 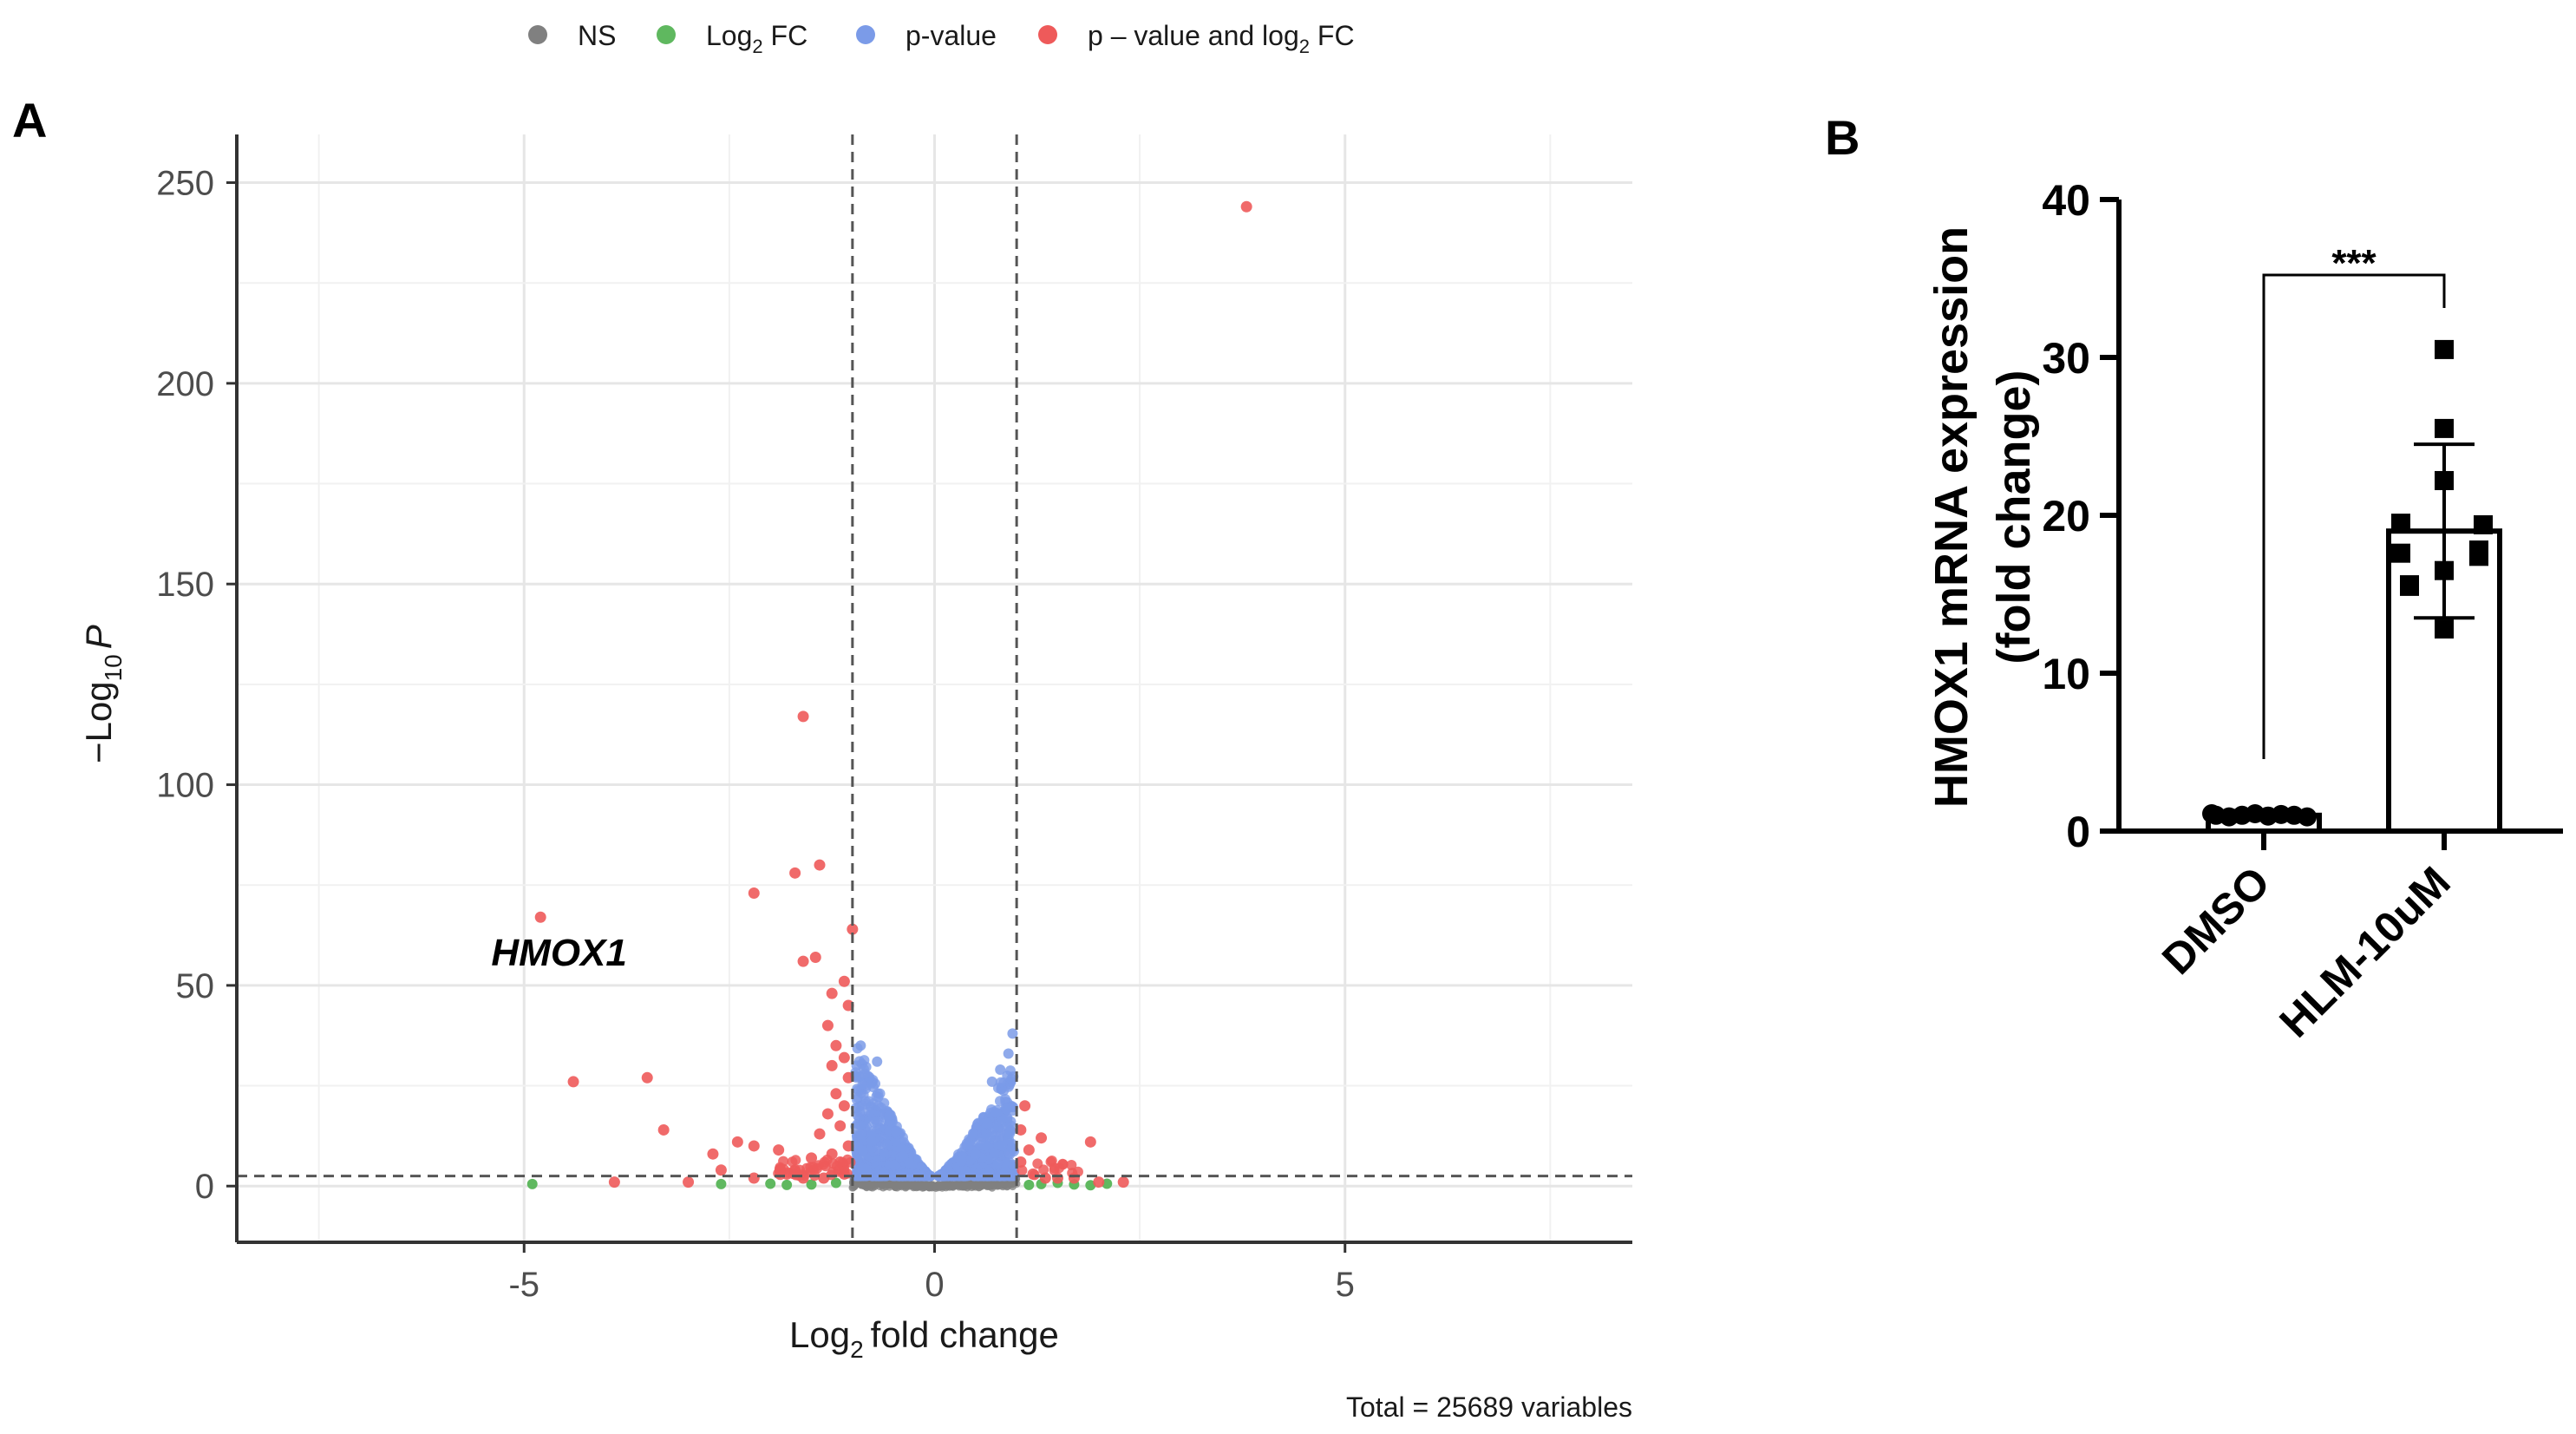 I want to click on bar-y-tick-label: 30, so click(x=2066, y=358).